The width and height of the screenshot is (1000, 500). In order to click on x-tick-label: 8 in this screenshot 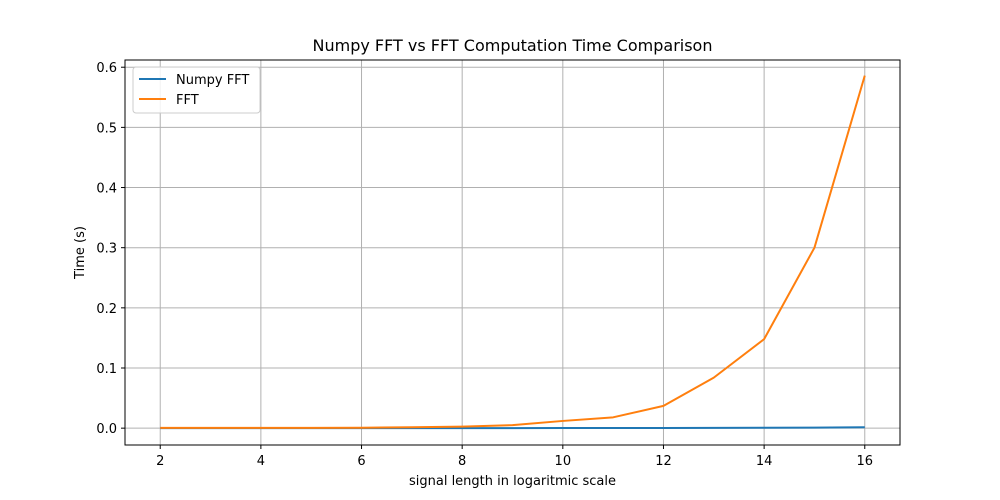, I will do `click(462, 461)`.